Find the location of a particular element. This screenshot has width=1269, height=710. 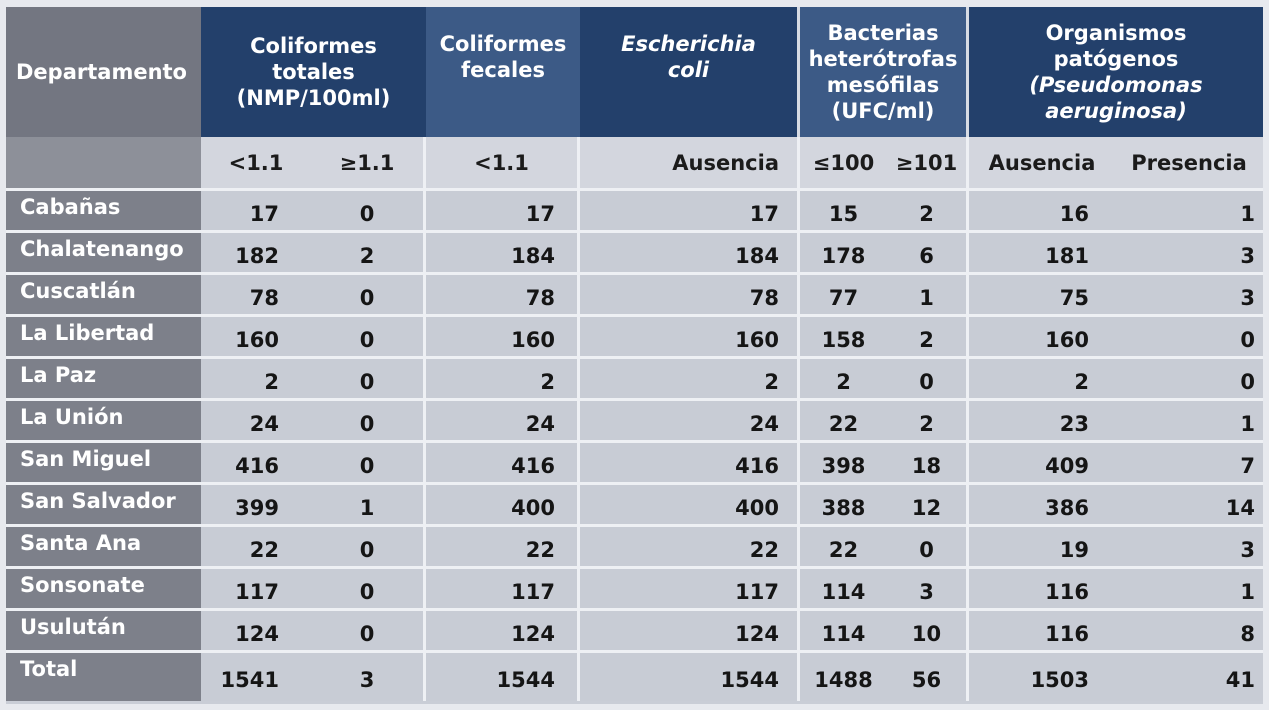

subheader-cell: ≤100 is located at coordinates (843, 162).